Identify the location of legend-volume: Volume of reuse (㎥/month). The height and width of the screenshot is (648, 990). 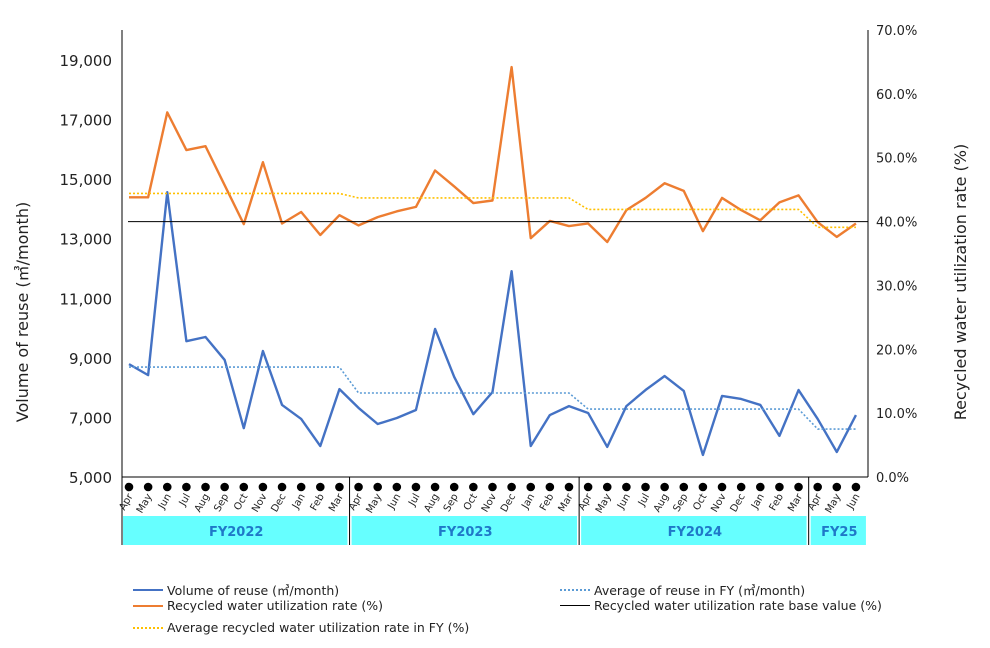
(236, 589).